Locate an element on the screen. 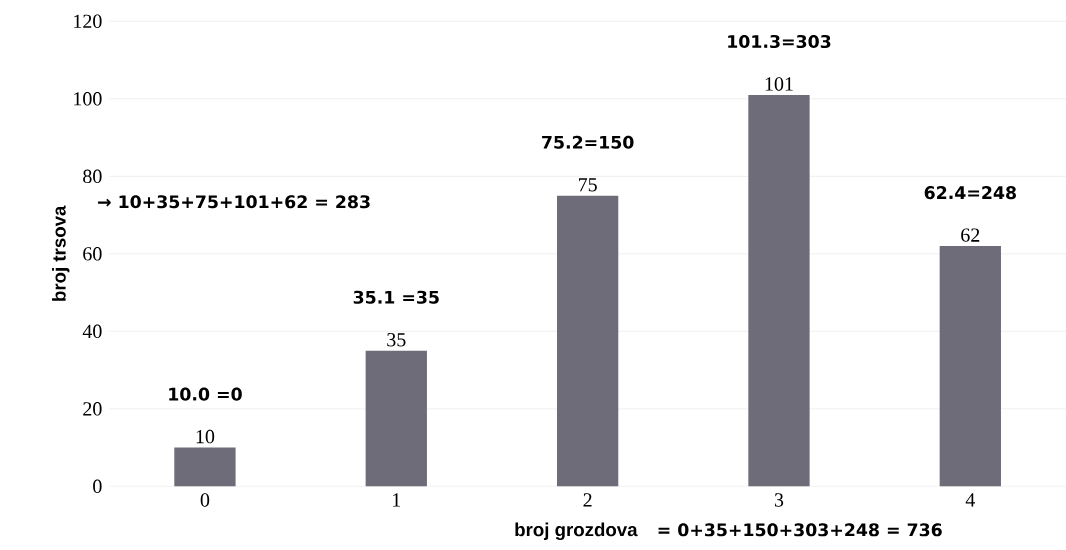 The height and width of the screenshot is (550, 1066). y-tick-label: 20 is located at coordinates (92, 408).